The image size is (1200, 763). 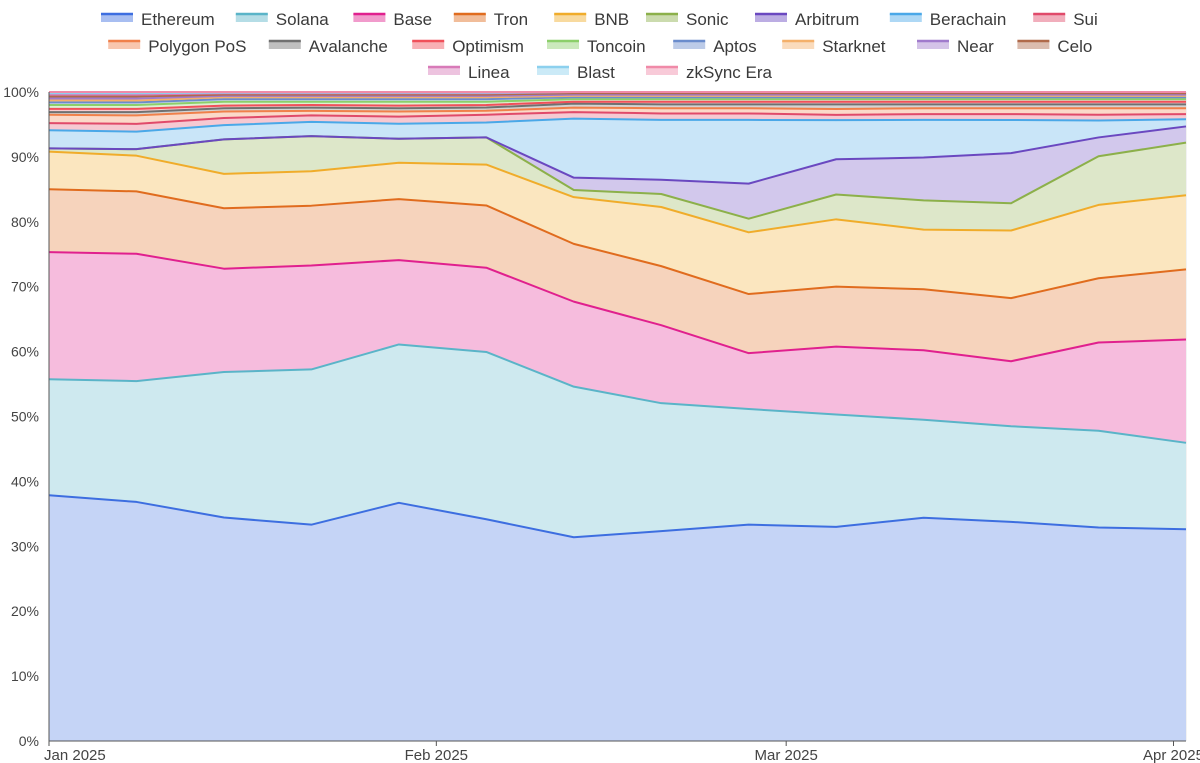 I want to click on legend-item-optimism: Optimism, so click(x=468, y=46).